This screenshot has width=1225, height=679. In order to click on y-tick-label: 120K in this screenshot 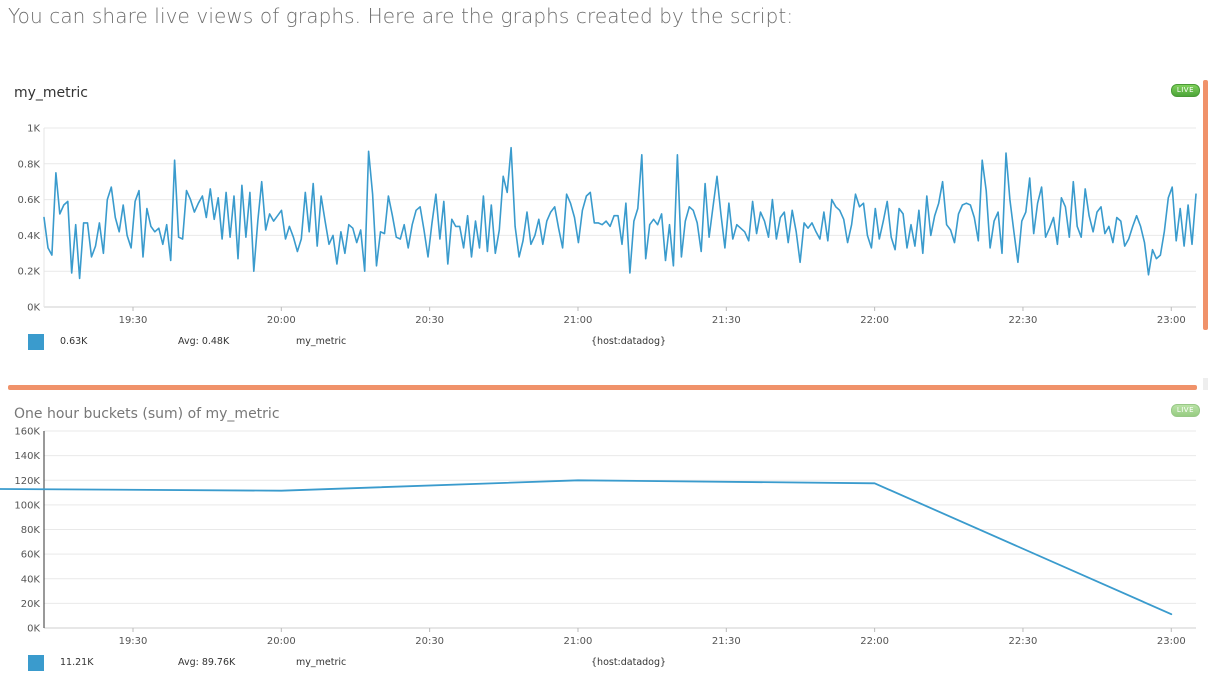, I will do `click(27, 481)`.